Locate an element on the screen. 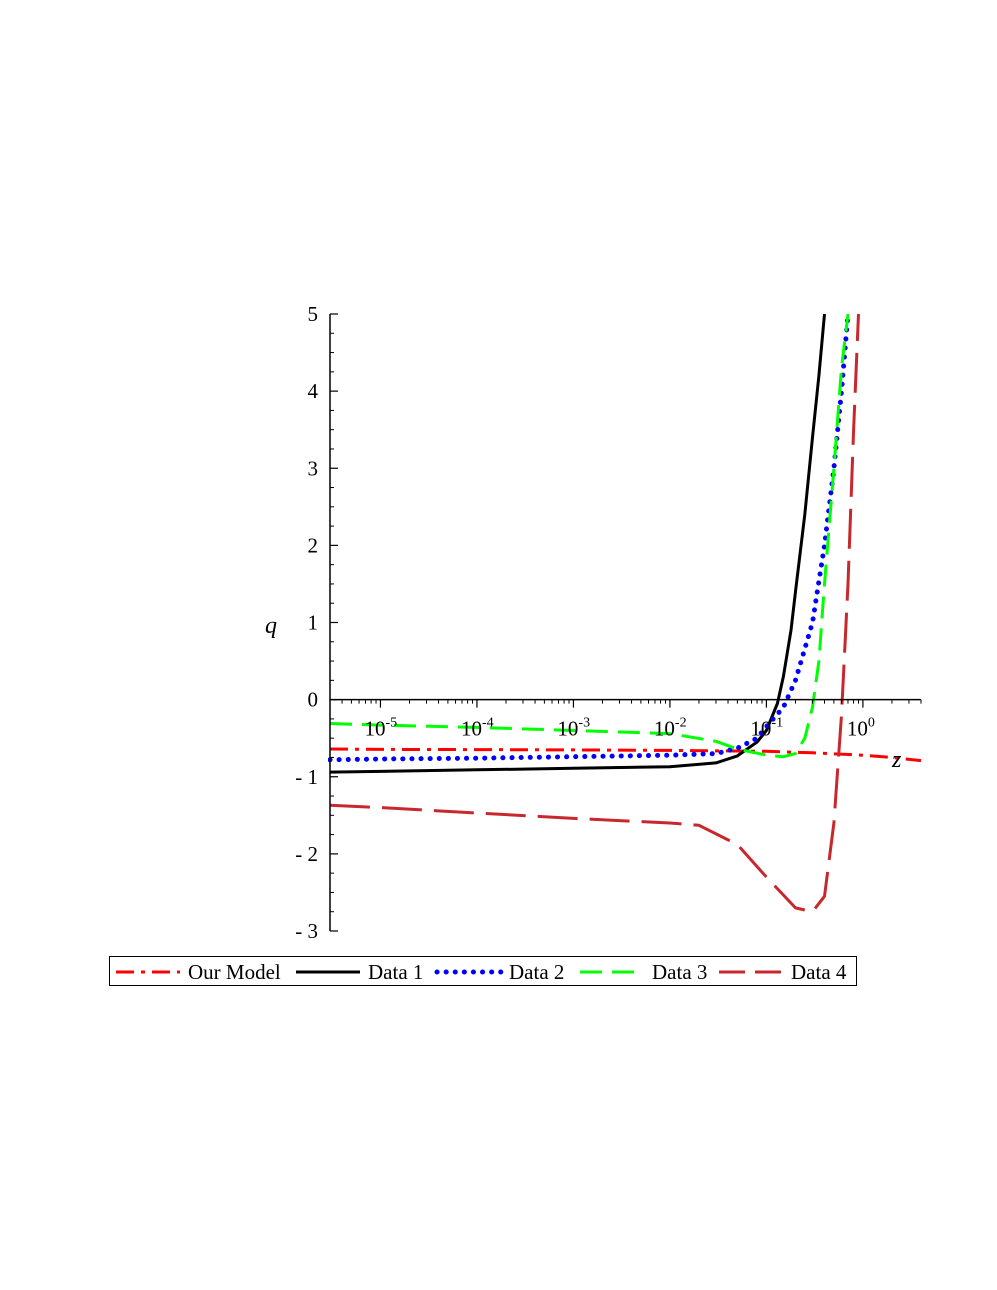 This screenshot has width=997, height=1290. legend-label-2: Data 1 is located at coordinates (395, 972).